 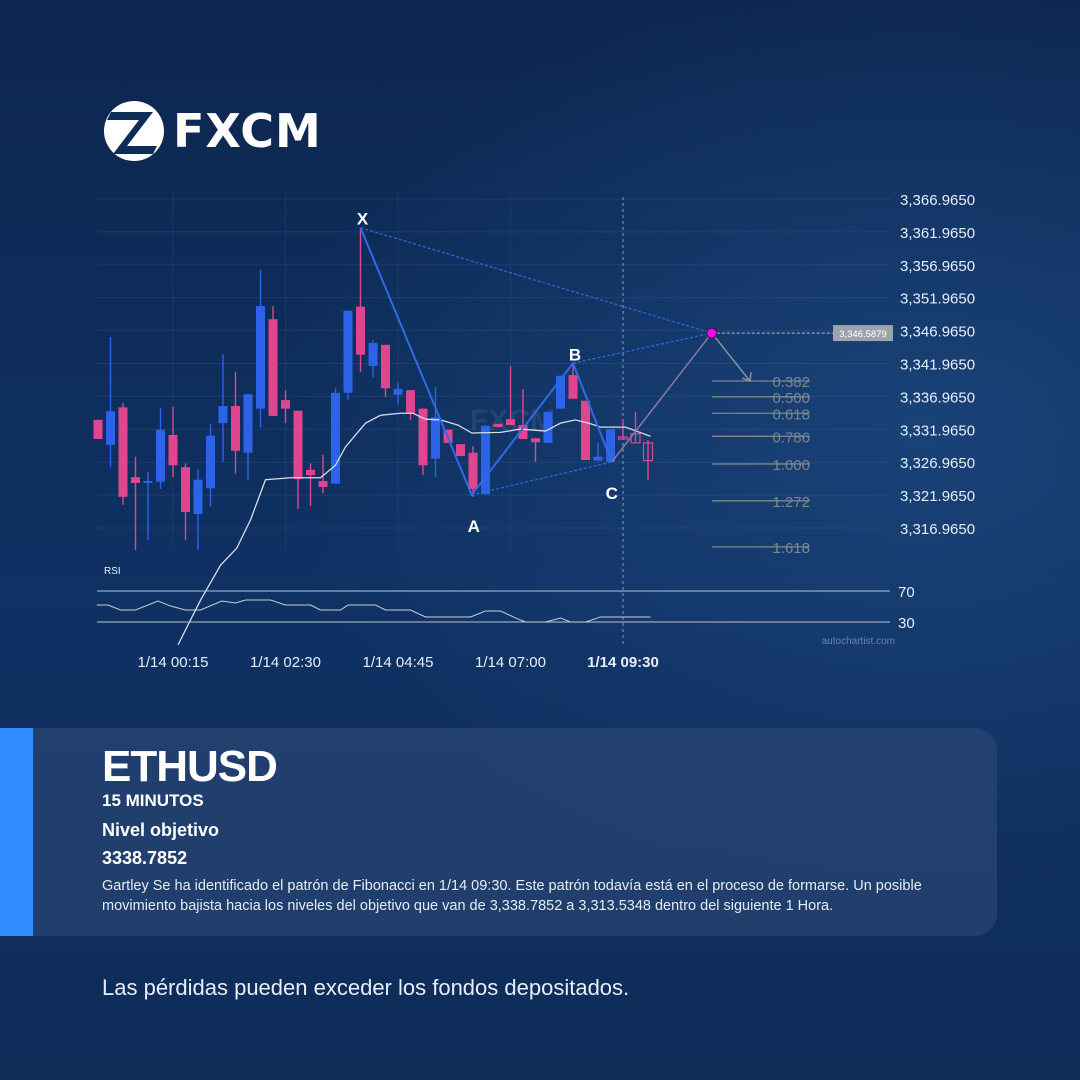 What do you see at coordinates (906, 592) in the screenshot?
I see `rsi-level-label: 70` at bounding box center [906, 592].